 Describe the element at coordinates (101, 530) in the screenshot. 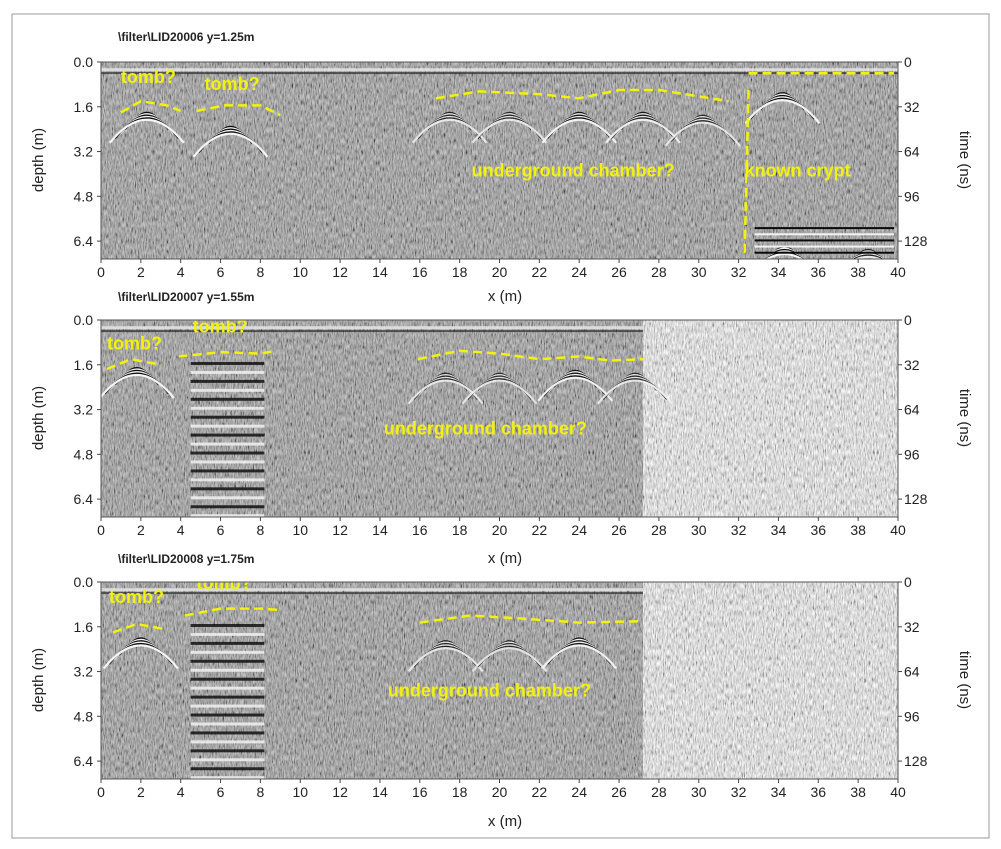

I see `x-tick-label: 0` at that location.